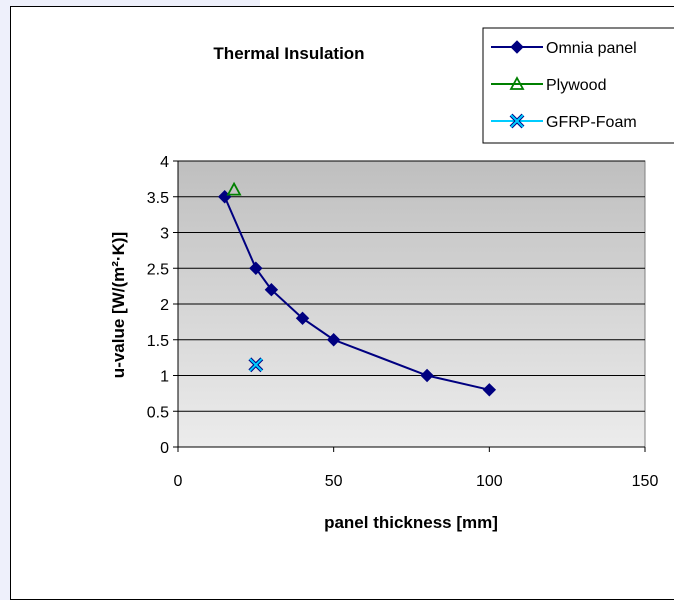 The image size is (674, 600). I want to click on y-tick-label: 4, so click(164, 162).